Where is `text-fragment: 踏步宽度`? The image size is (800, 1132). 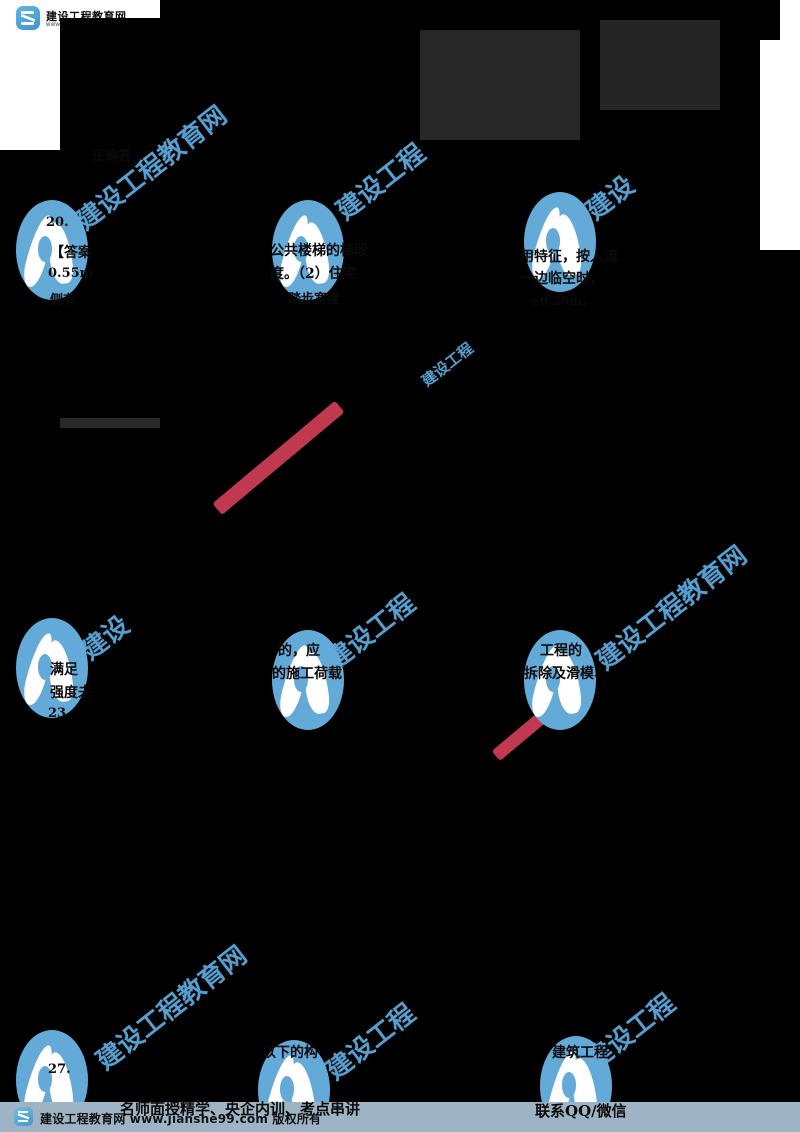 text-fragment: 踏步宽度 is located at coordinates (314, 299).